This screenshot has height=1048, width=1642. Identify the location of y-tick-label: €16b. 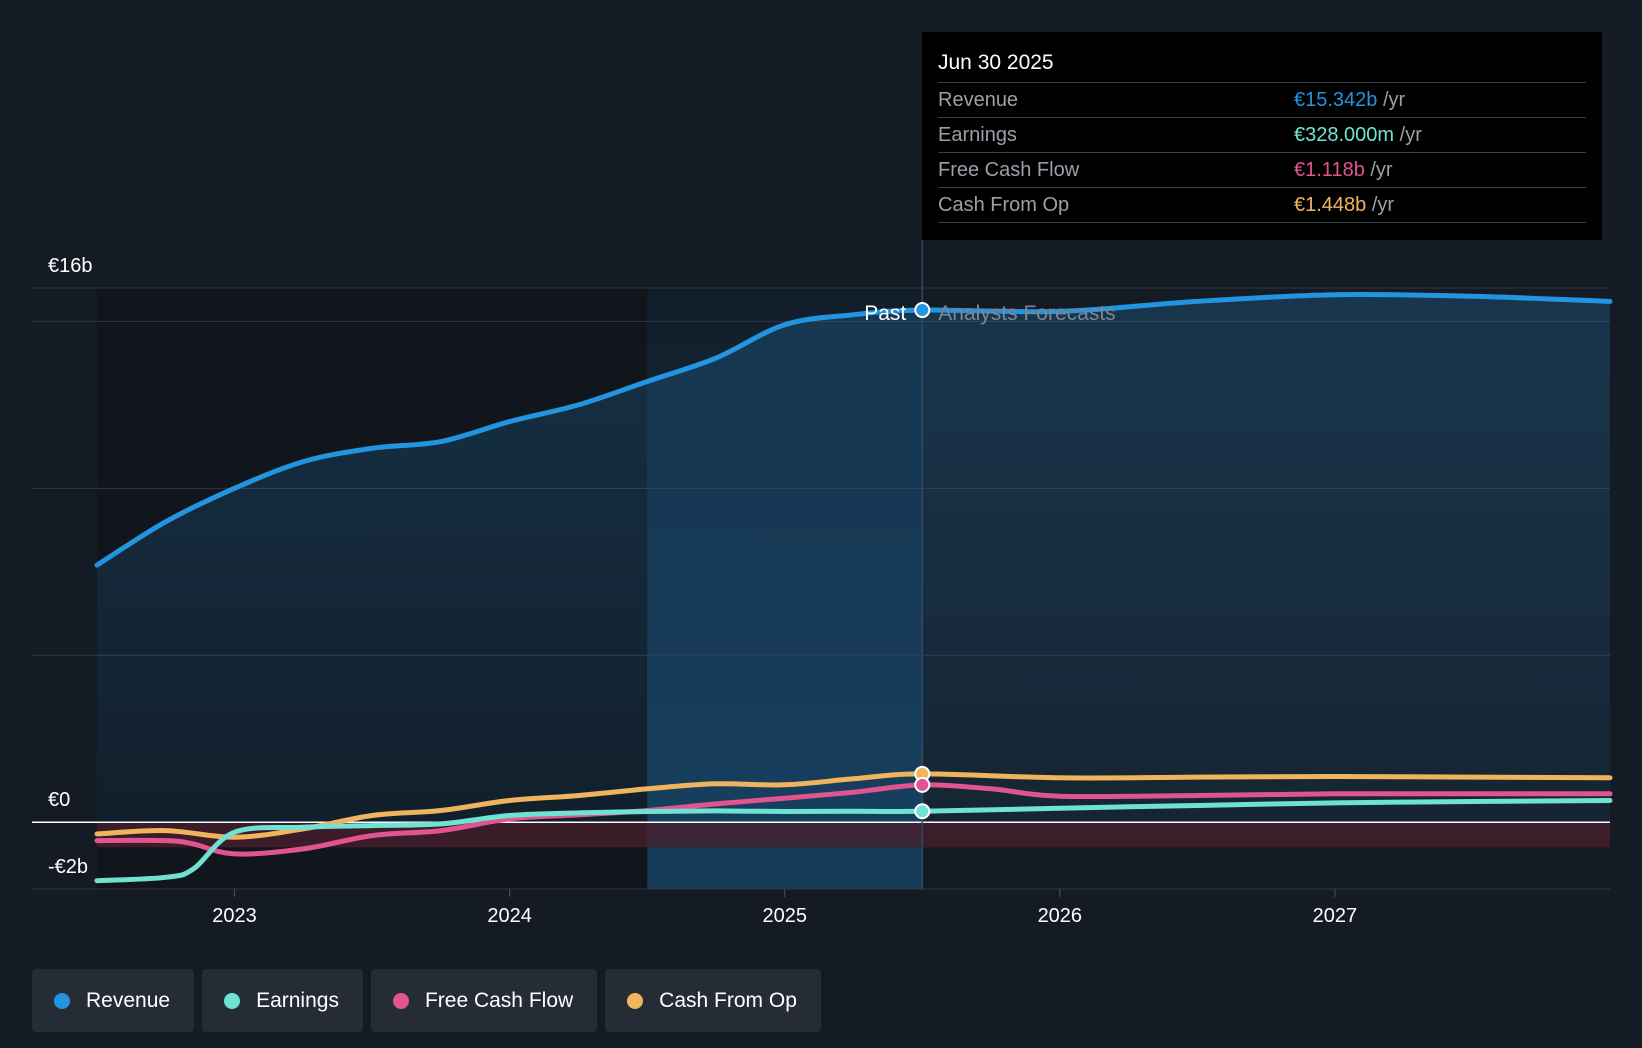
(70, 266).